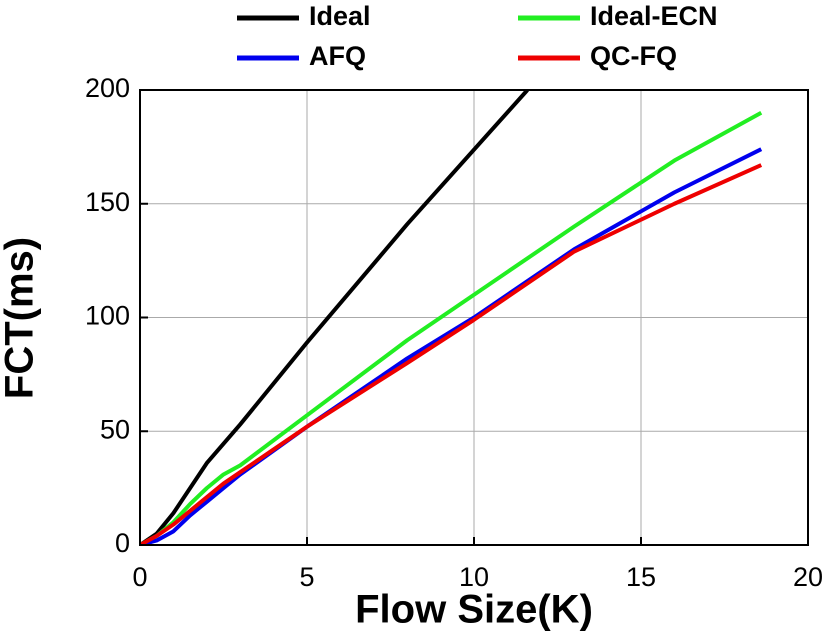 The height and width of the screenshot is (639, 830). What do you see at coordinates (340, 16) in the screenshot?
I see `legend-label: Ideal` at bounding box center [340, 16].